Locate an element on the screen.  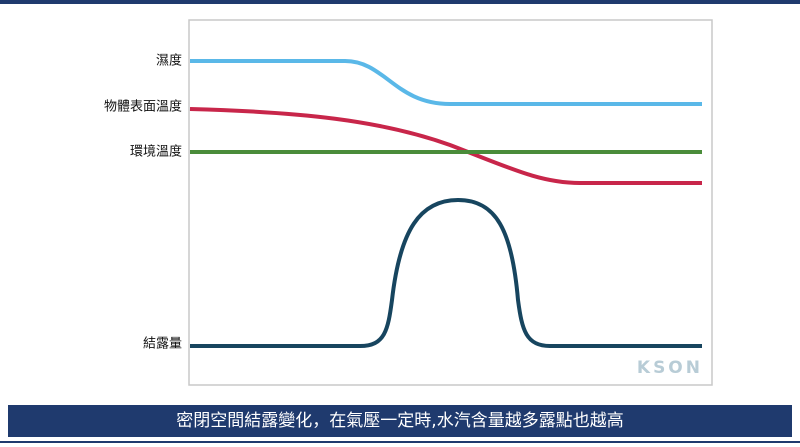
curve-label: 環境溫度 is located at coordinates (156, 152).